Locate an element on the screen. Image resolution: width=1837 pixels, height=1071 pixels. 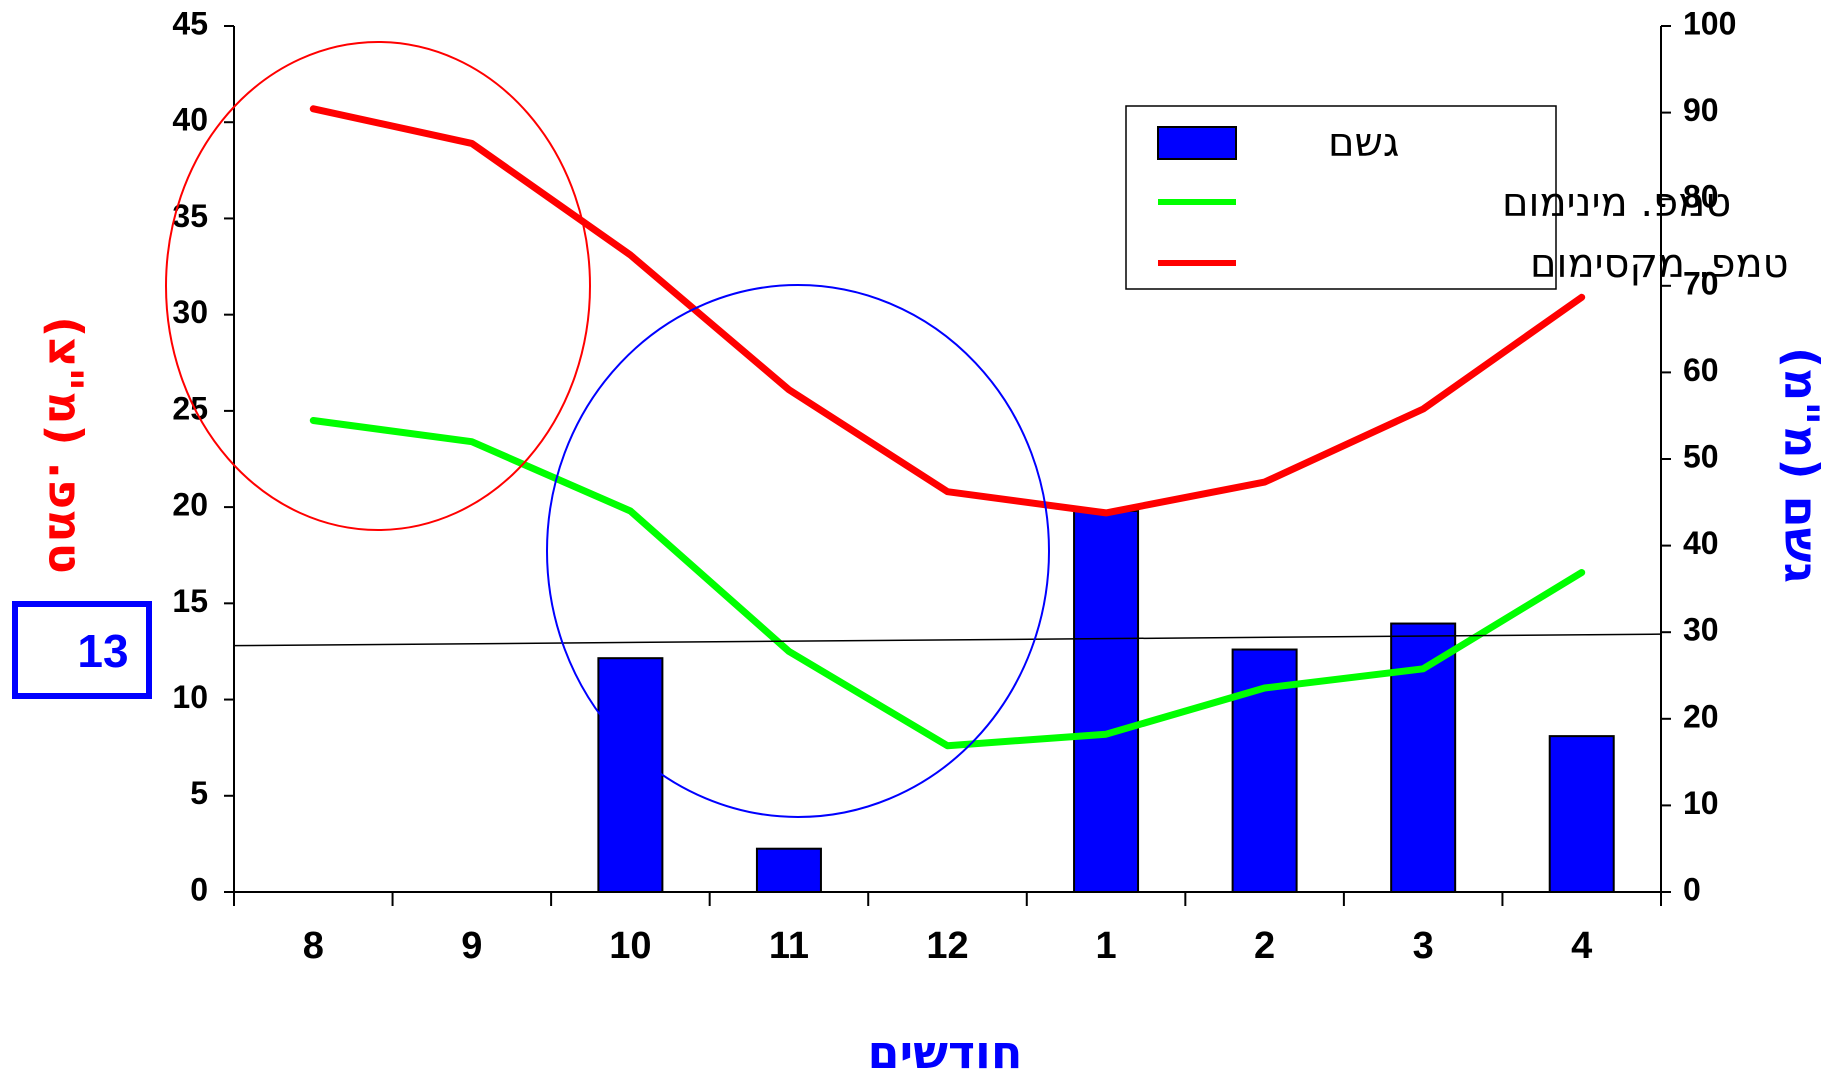
y-right-tick-label: 30 is located at coordinates (1701, 630).